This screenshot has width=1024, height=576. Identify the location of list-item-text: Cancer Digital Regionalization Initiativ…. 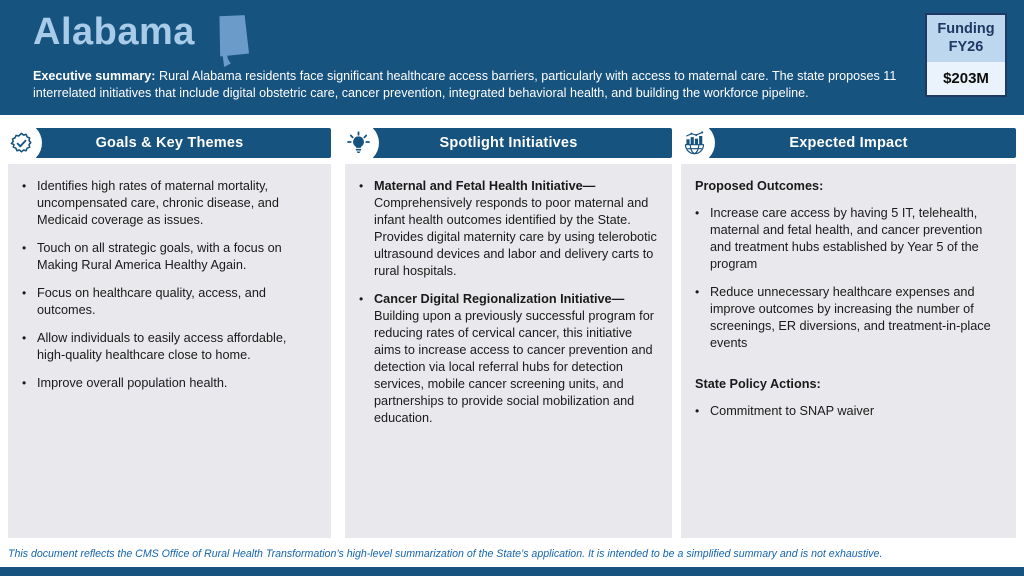
(514, 359).